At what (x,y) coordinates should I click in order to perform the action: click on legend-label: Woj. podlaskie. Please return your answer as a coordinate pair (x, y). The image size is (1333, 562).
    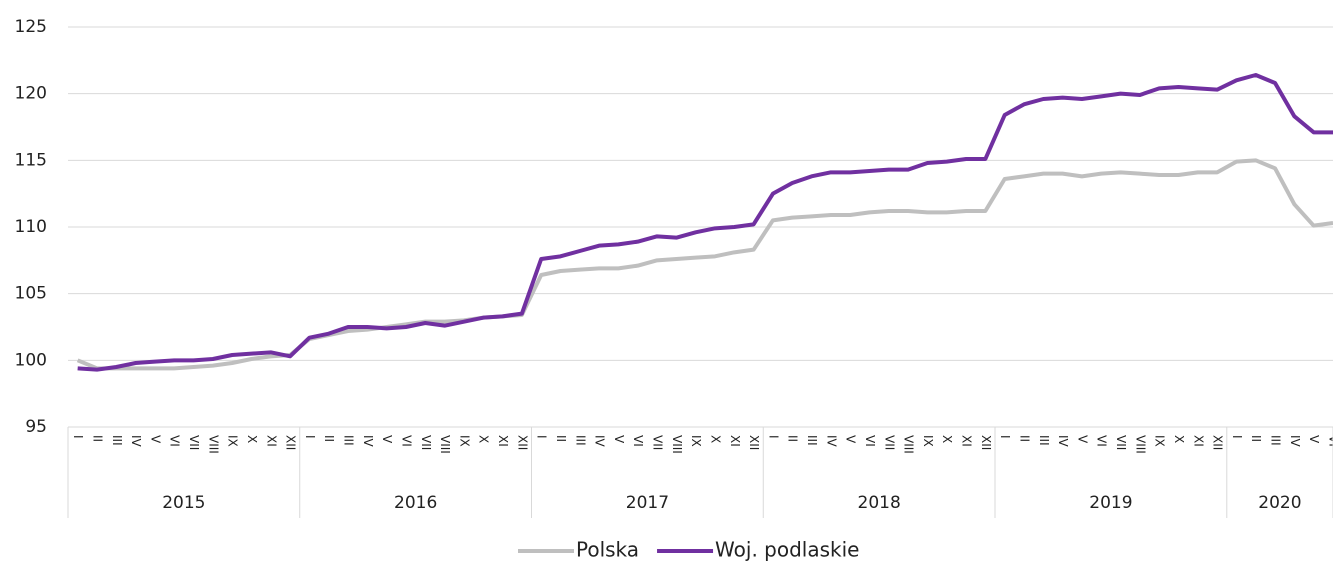
    Looking at the image, I should click on (787, 550).